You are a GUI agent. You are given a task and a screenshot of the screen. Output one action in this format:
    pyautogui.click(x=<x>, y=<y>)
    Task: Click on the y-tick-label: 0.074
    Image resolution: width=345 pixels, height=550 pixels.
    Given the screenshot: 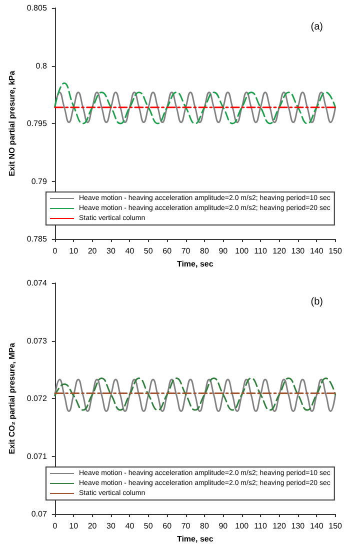 What is the action you would take?
    pyautogui.click(x=37, y=283)
    